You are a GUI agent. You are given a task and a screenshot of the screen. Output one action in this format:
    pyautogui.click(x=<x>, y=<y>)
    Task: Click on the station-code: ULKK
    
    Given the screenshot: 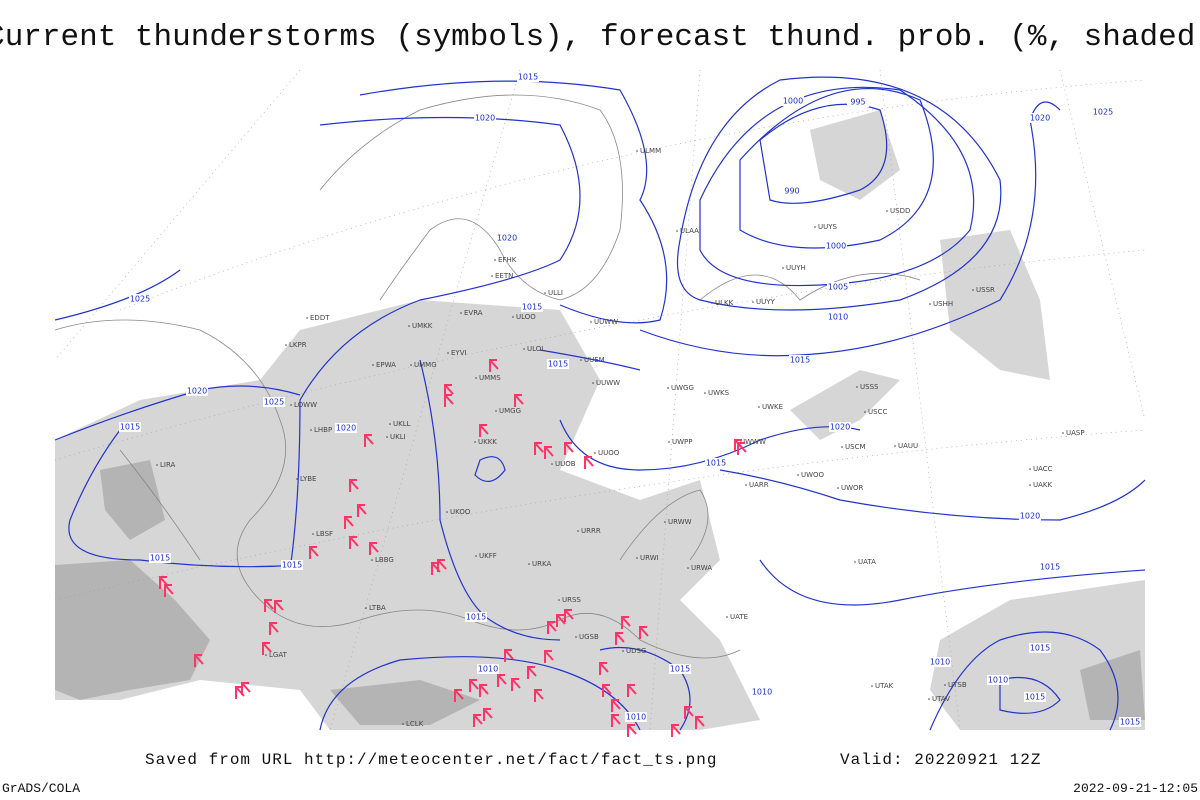 What is the action you would take?
    pyautogui.click(x=724, y=303)
    